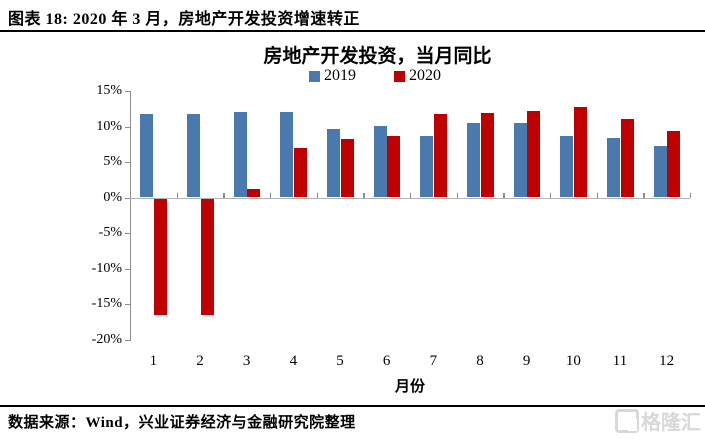 Image resolution: width=705 pixels, height=439 pixels. What do you see at coordinates (207, 256) in the screenshot?
I see `bar-2020-m2` at bounding box center [207, 256].